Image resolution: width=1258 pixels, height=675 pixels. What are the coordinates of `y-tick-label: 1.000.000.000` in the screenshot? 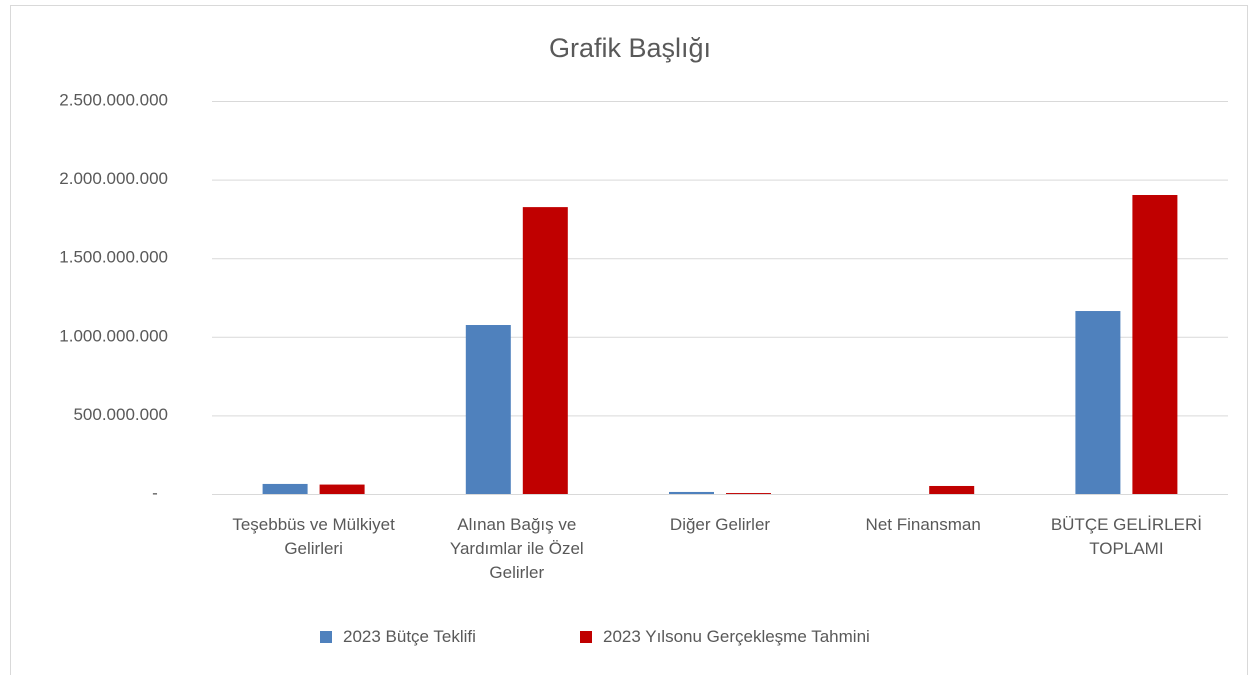 It's located at (113, 335).